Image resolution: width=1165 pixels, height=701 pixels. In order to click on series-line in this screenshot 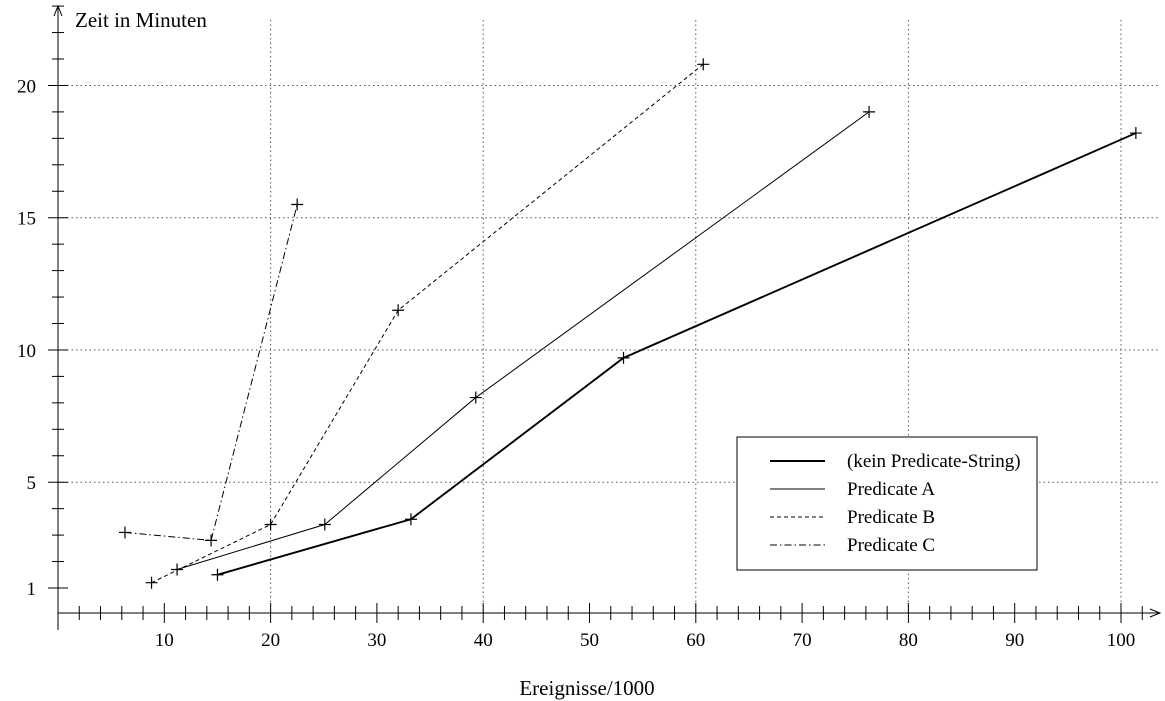, I will do `click(211, 372)`.